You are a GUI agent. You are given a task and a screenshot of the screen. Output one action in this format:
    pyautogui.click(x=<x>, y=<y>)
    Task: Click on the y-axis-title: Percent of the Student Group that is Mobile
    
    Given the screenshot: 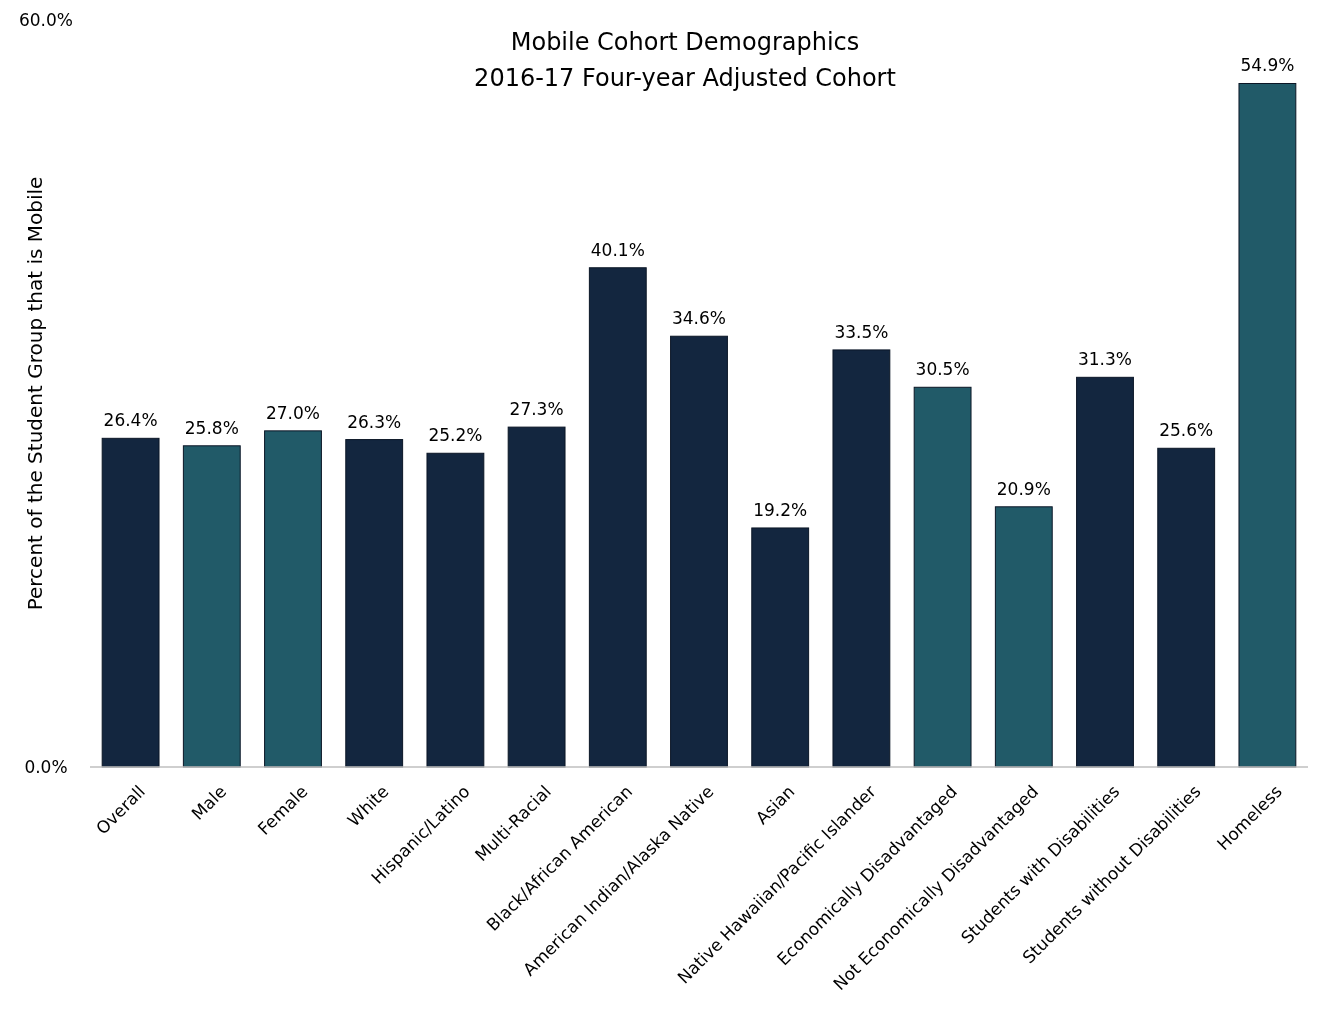 What is the action you would take?
    pyautogui.click(x=35, y=393)
    